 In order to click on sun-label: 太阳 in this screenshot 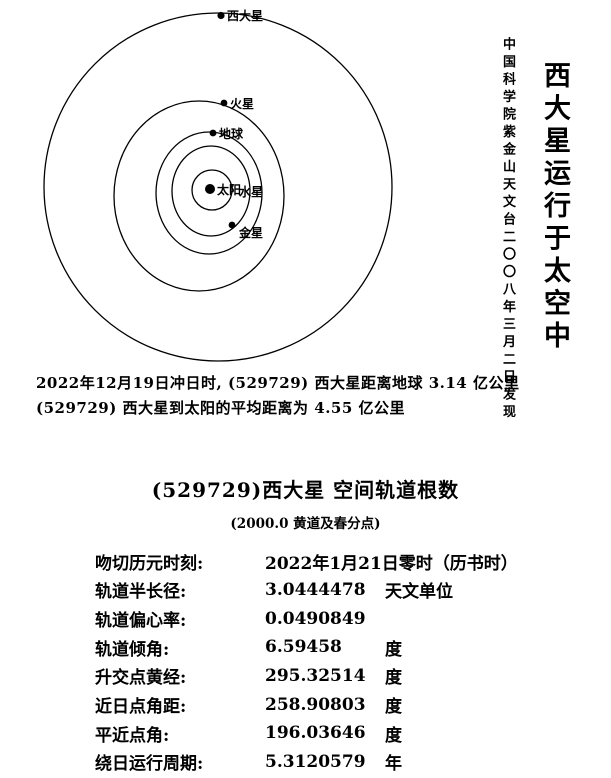, I will do `click(229, 189)`.